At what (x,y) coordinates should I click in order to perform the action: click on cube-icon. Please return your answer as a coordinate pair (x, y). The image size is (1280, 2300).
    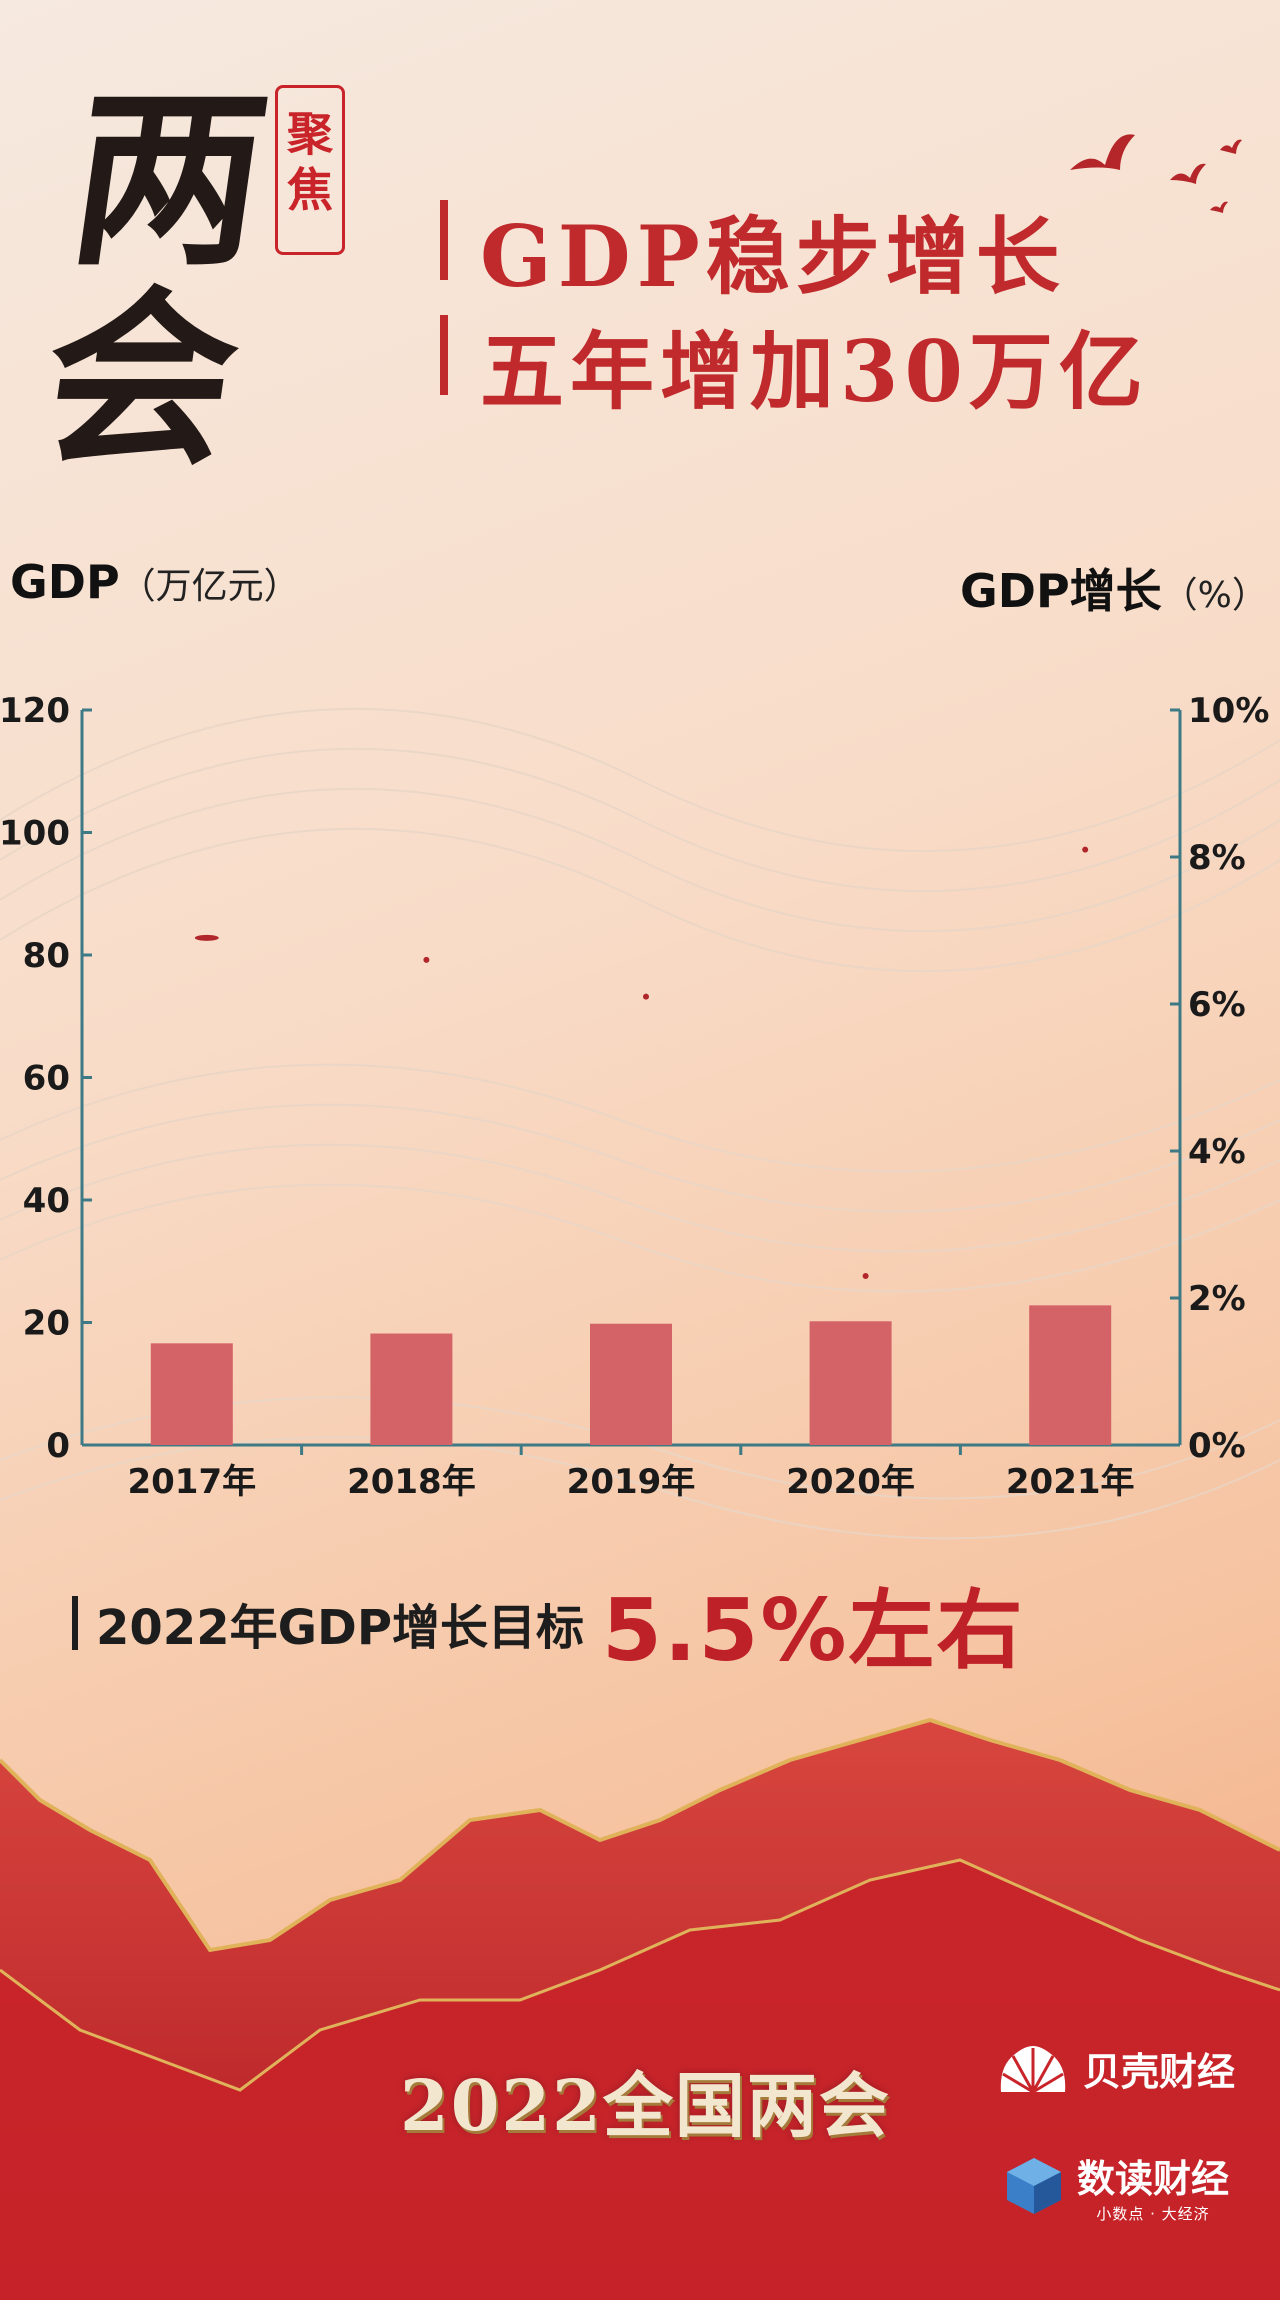
    Looking at the image, I should click on (1034, 2186).